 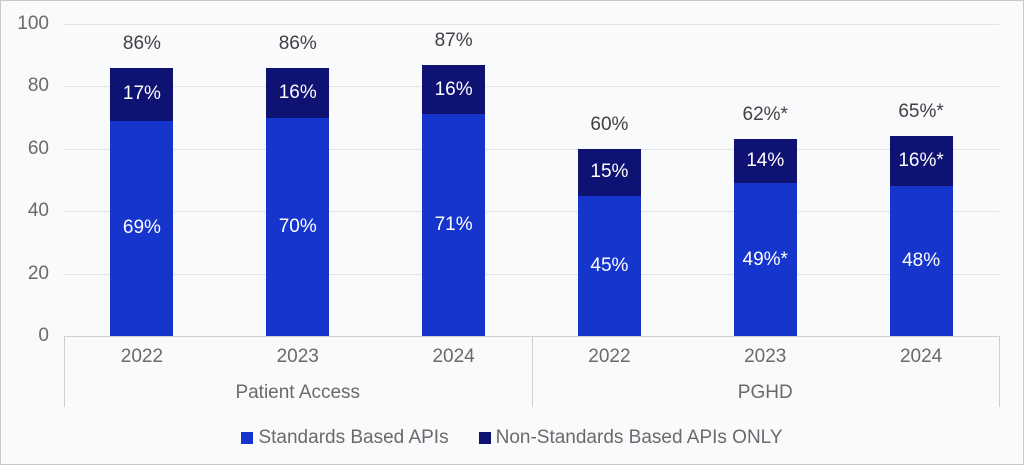 I want to click on bar-label-standards: 71%, so click(x=453, y=225).